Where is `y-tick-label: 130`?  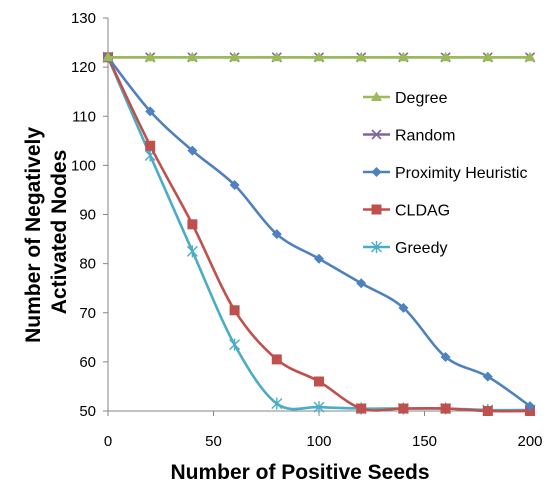 y-tick-label: 130 is located at coordinates (83, 18).